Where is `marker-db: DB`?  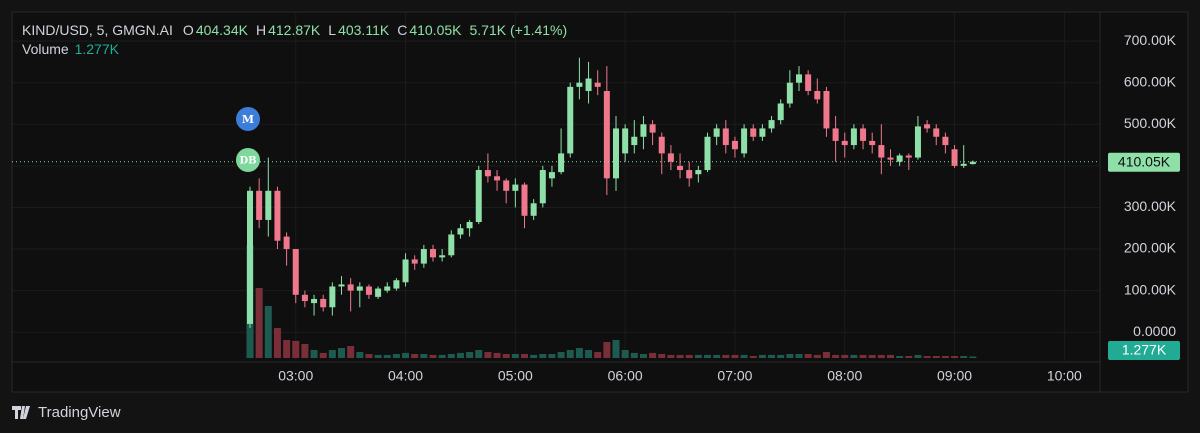
marker-db: DB is located at coordinates (248, 160).